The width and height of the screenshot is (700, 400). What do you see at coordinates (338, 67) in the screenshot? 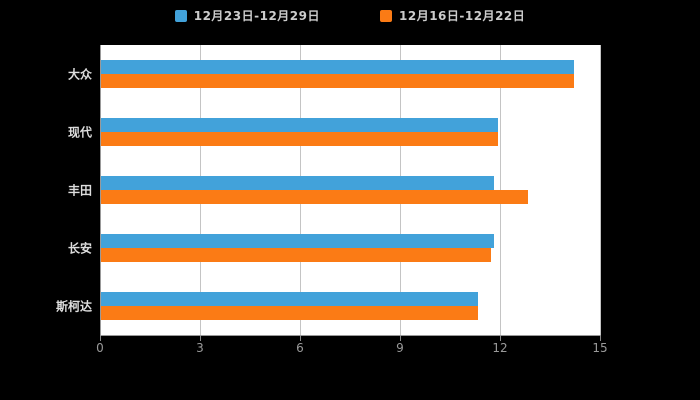
I see `bar-大众-series-0` at bounding box center [338, 67].